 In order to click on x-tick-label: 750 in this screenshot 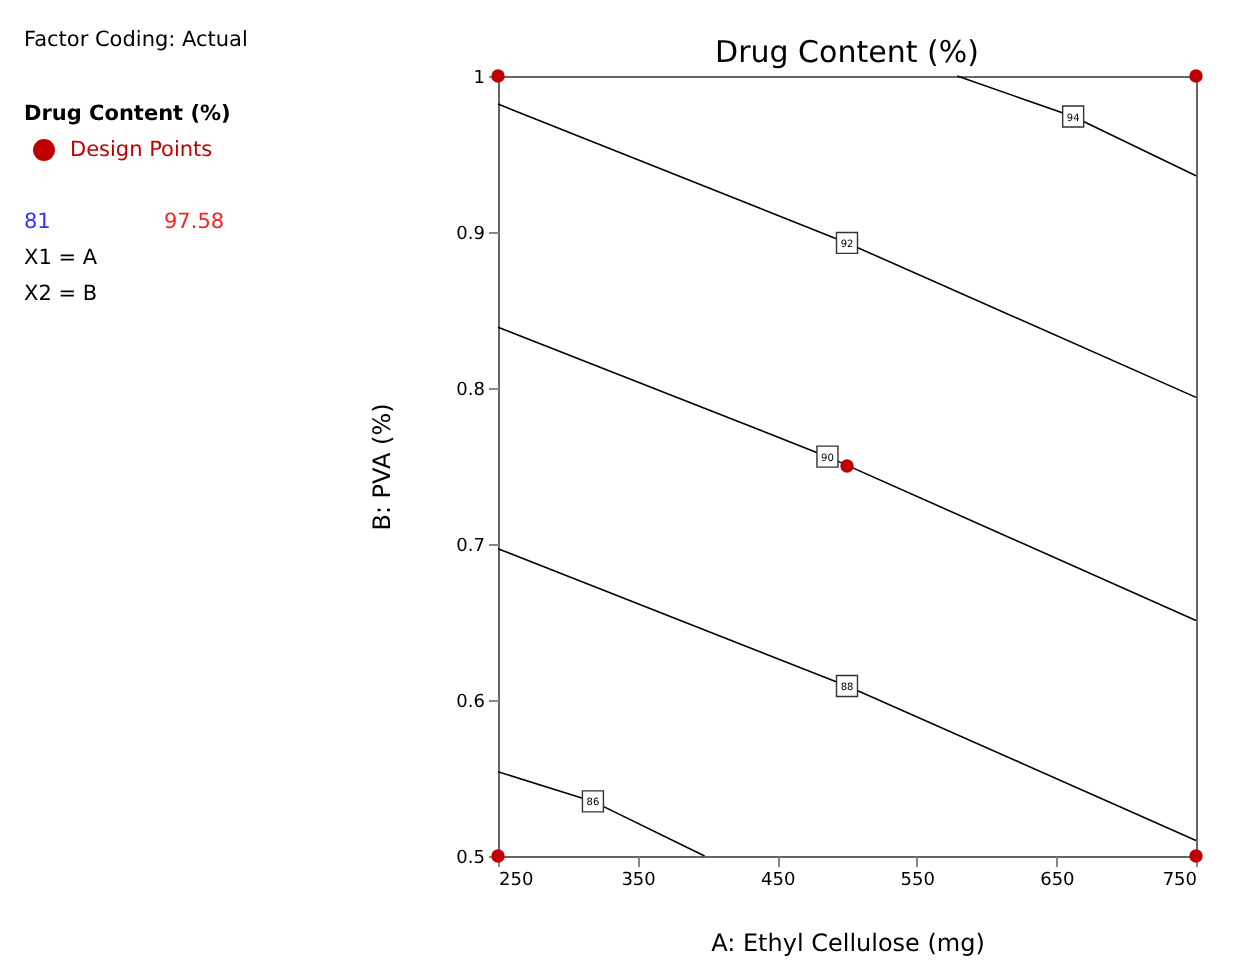, I will do `click(1180, 881)`.